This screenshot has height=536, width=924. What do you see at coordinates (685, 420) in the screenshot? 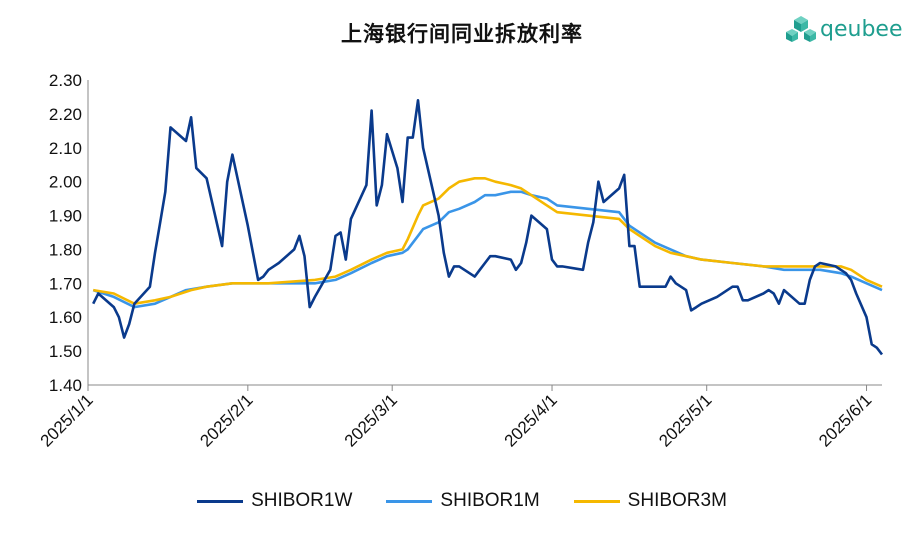
I see `x-tick-label: 2025/5/1` at bounding box center [685, 420].